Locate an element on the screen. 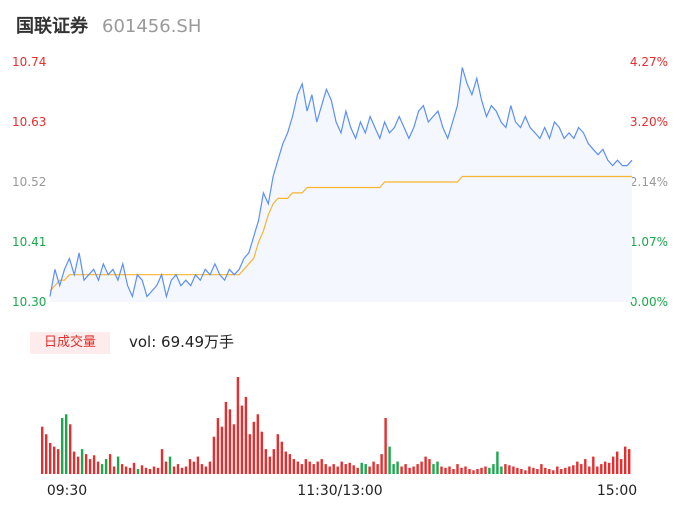  y-tick-right: 0.00% is located at coordinates (649, 302).